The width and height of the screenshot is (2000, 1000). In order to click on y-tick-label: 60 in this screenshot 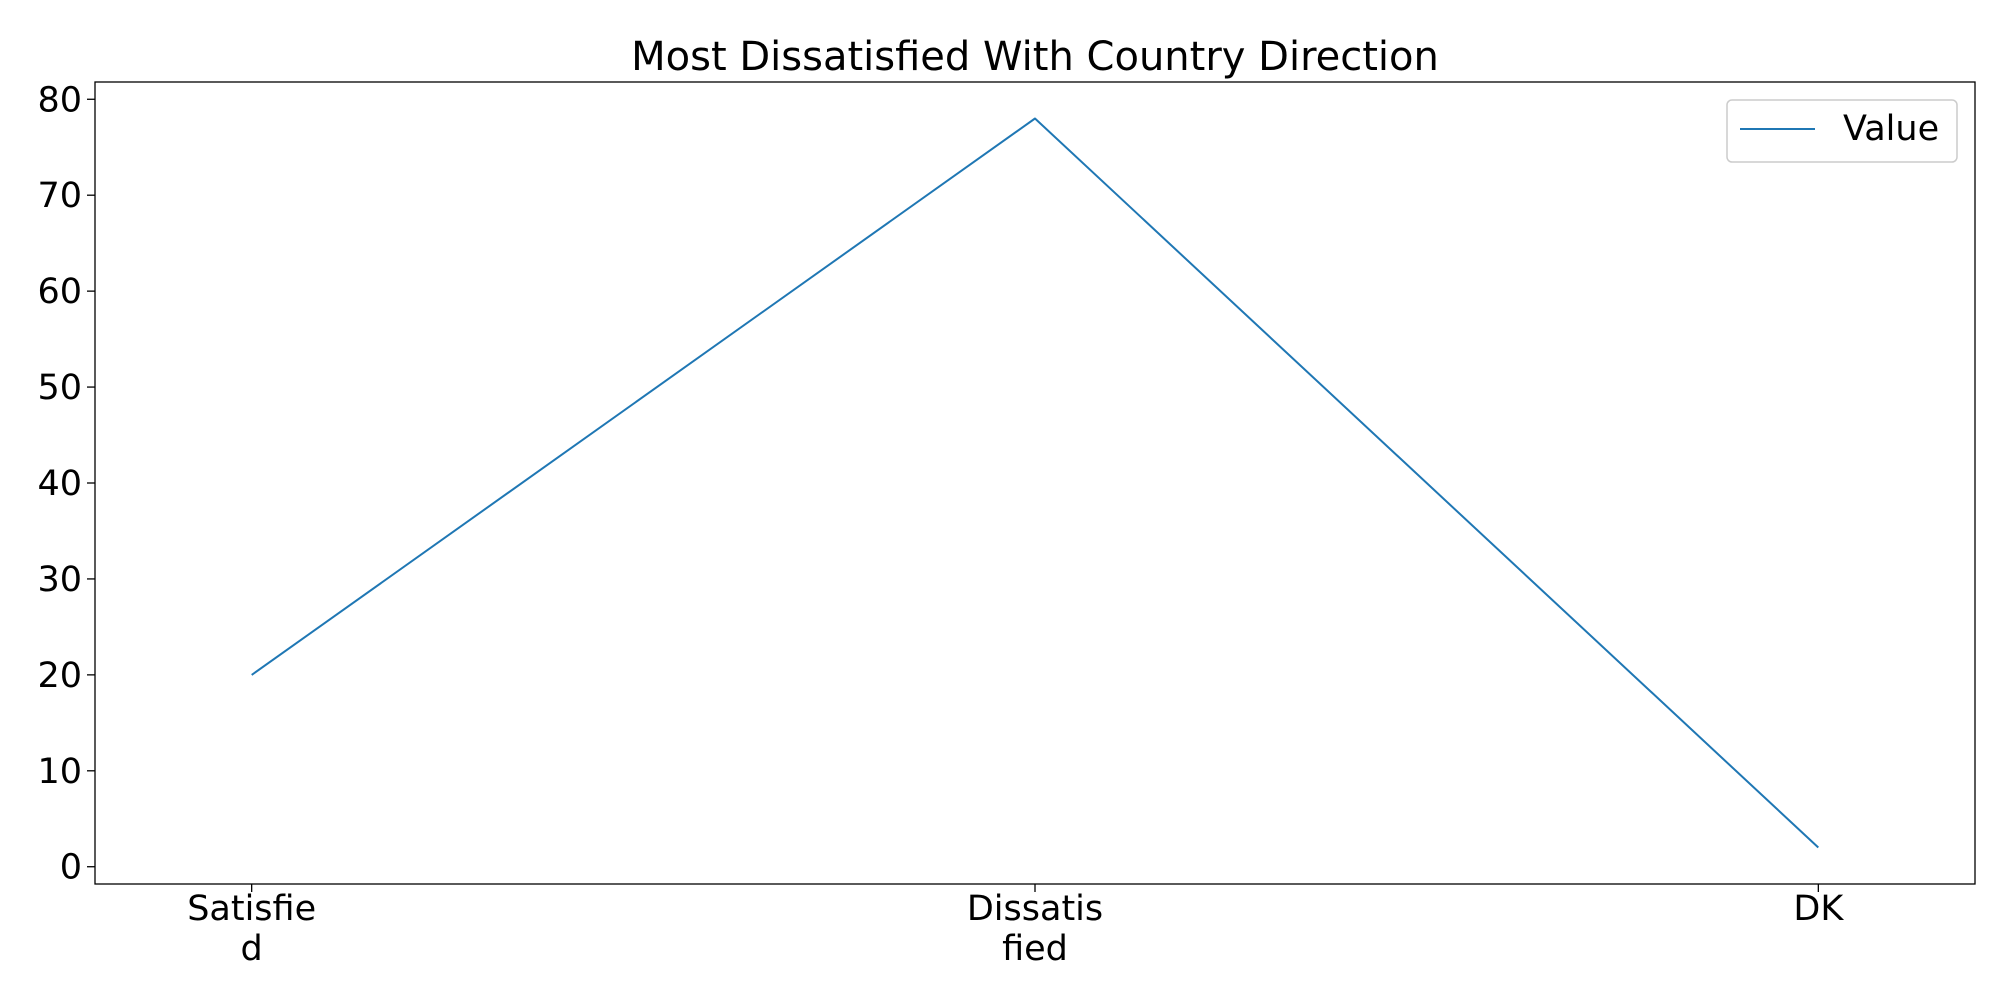, I will do `click(59, 292)`.